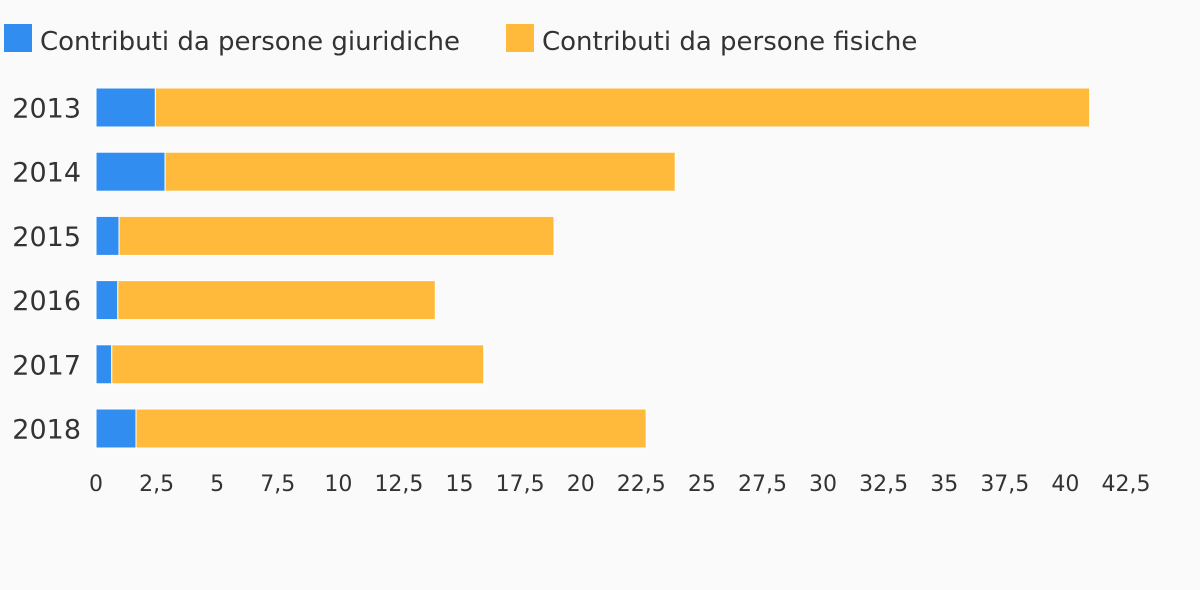 The height and width of the screenshot is (590, 1200). What do you see at coordinates (46, 173) in the screenshot?
I see `category-label-2014: 2014` at bounding box center [46, 173].